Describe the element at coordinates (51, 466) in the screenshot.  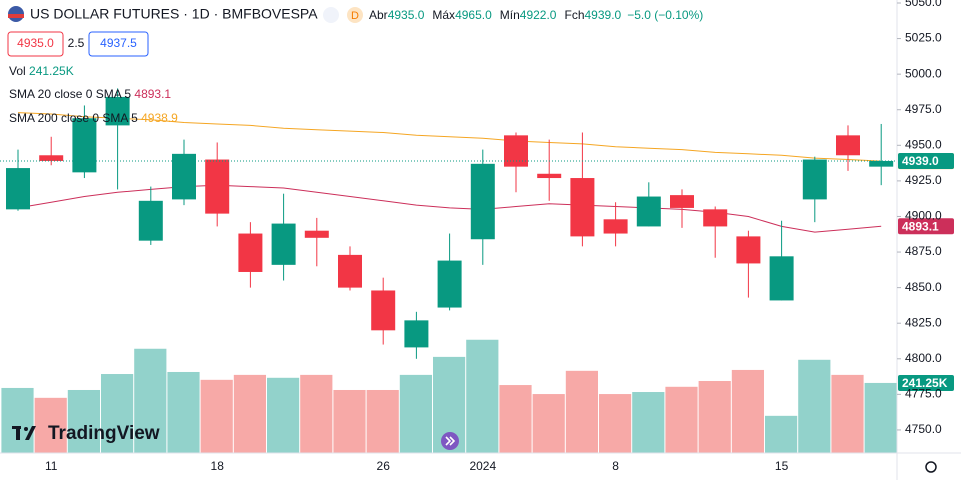
I see `x-tick-label: 11` at that location.